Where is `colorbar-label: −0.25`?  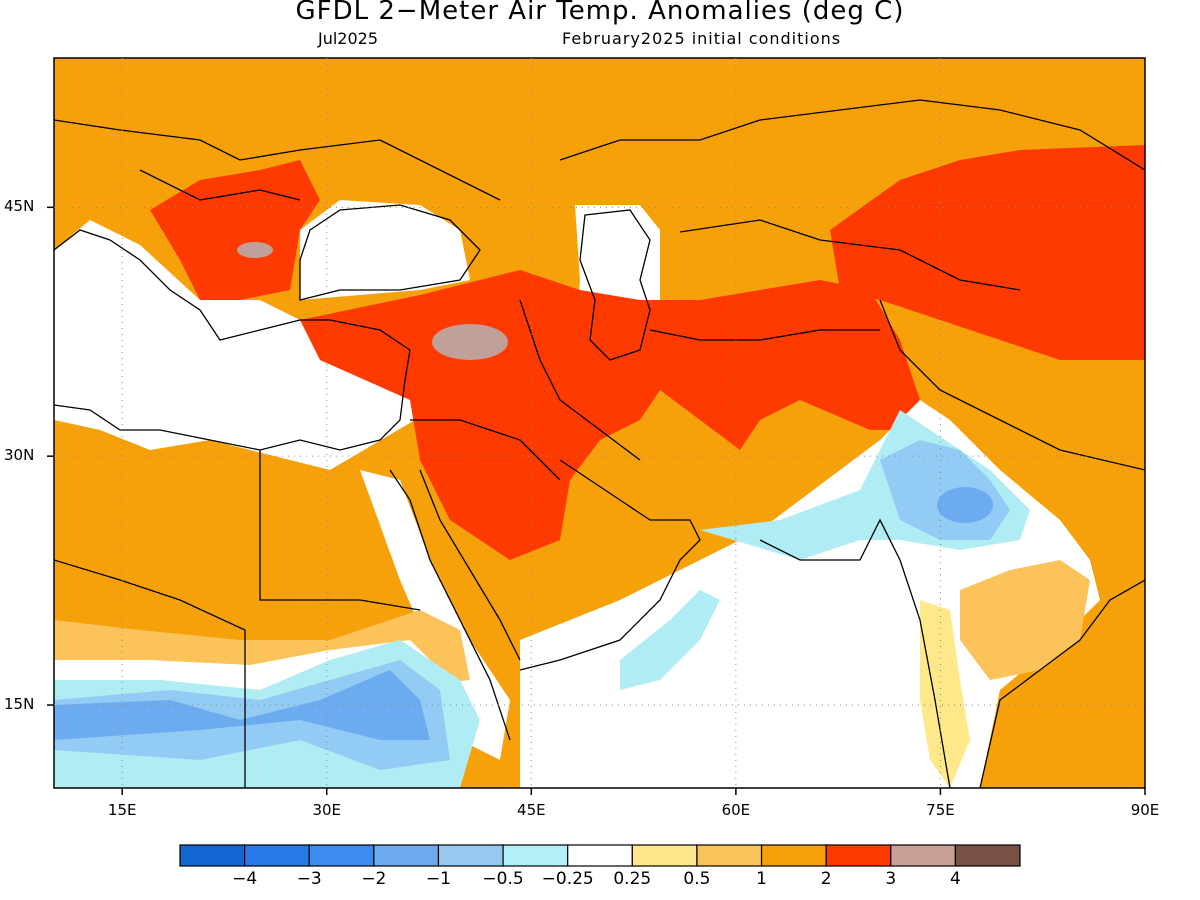 colorbar-label: −0.25 is located at coordinates (567, 879).